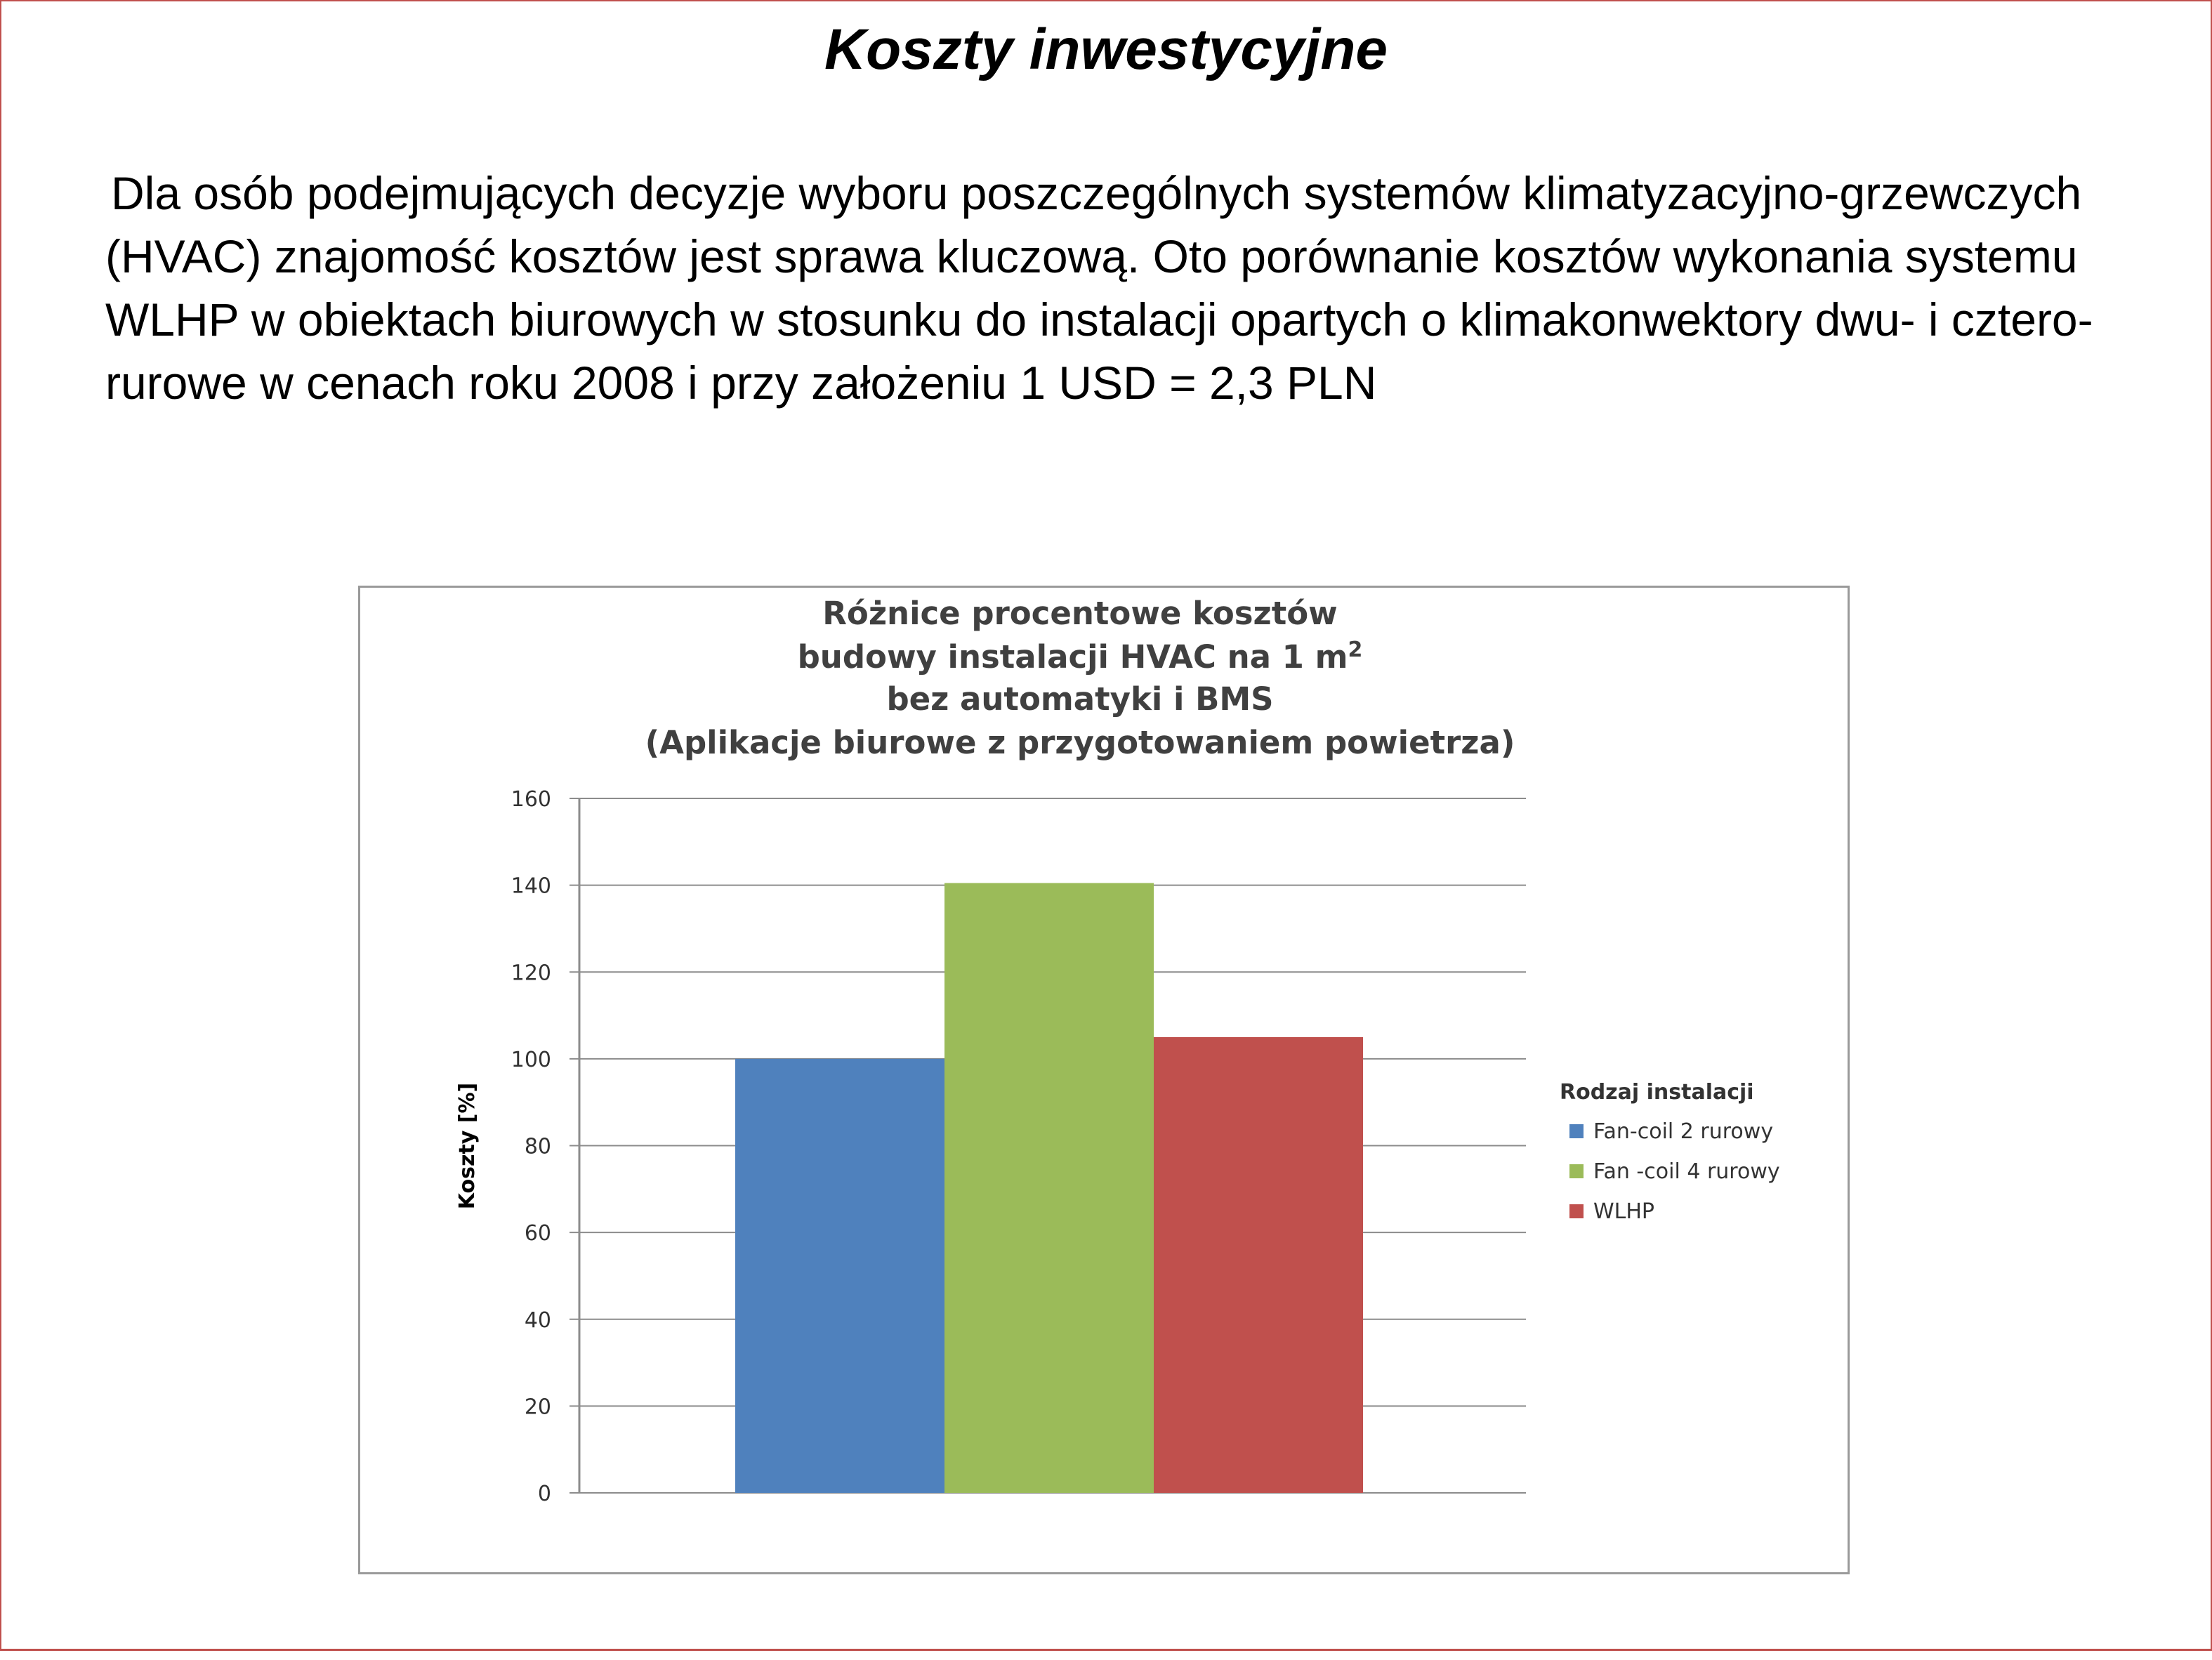  Describe the element at coordinates (544, 1494) in the screenshot. I see `y-tick-label: 0` at that location.